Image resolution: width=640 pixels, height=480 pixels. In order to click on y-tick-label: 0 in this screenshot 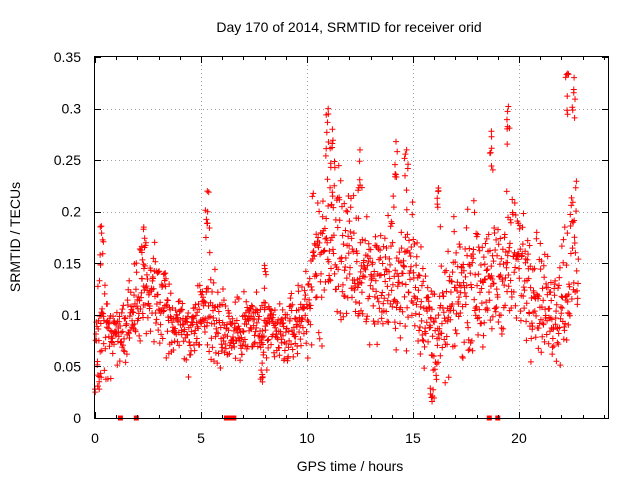, I will do `click(77, 418)`.